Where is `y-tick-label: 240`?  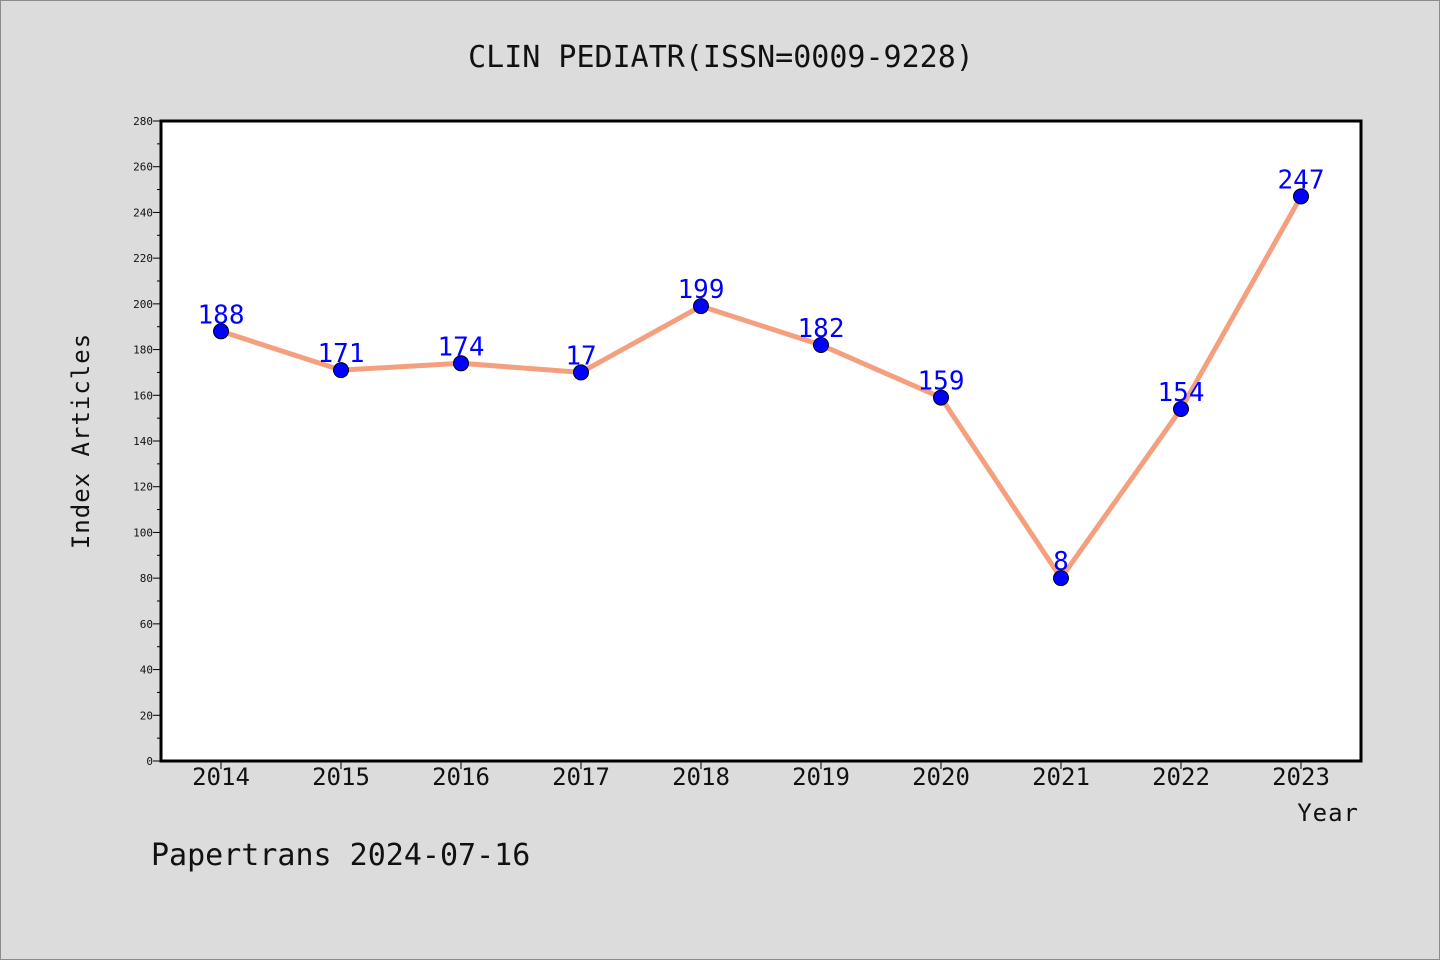 y-tick-label: 240 is located at coordinates (143, 212).